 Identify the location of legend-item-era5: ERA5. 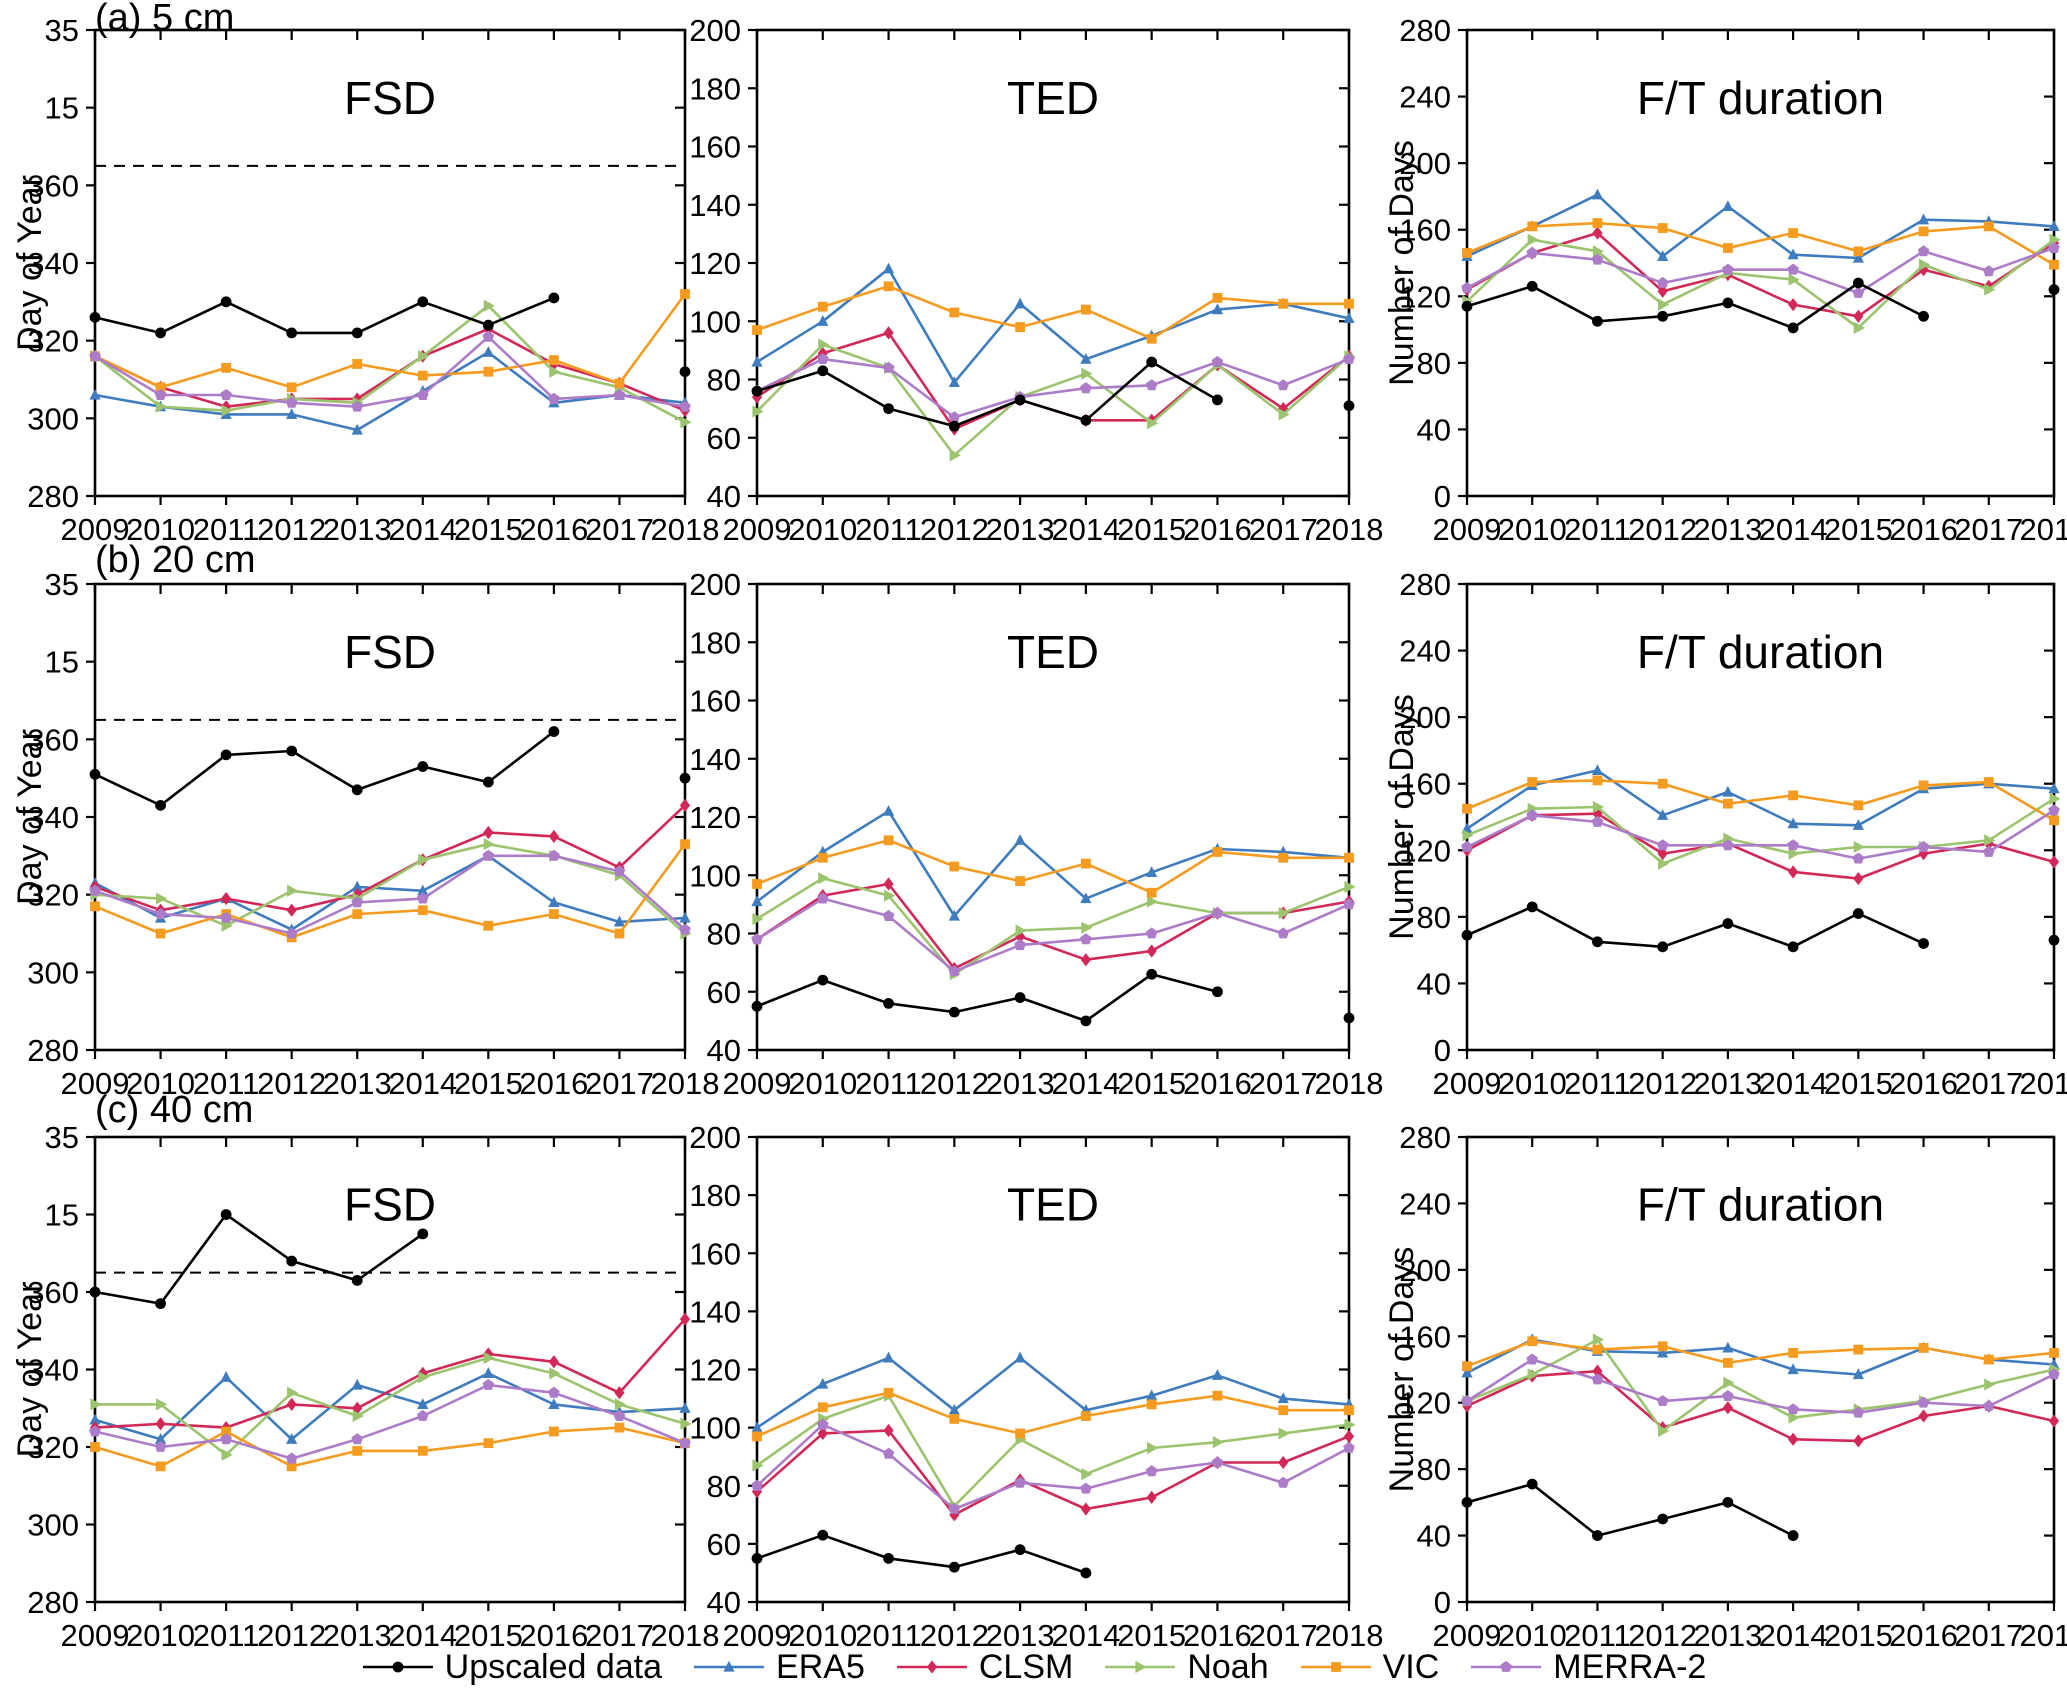
(778, 1667).